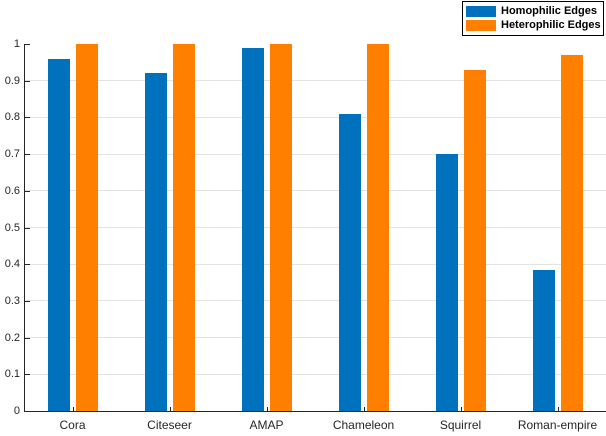  I want to click on legend-swatch-heterophilic-edges, so click(481, 25).